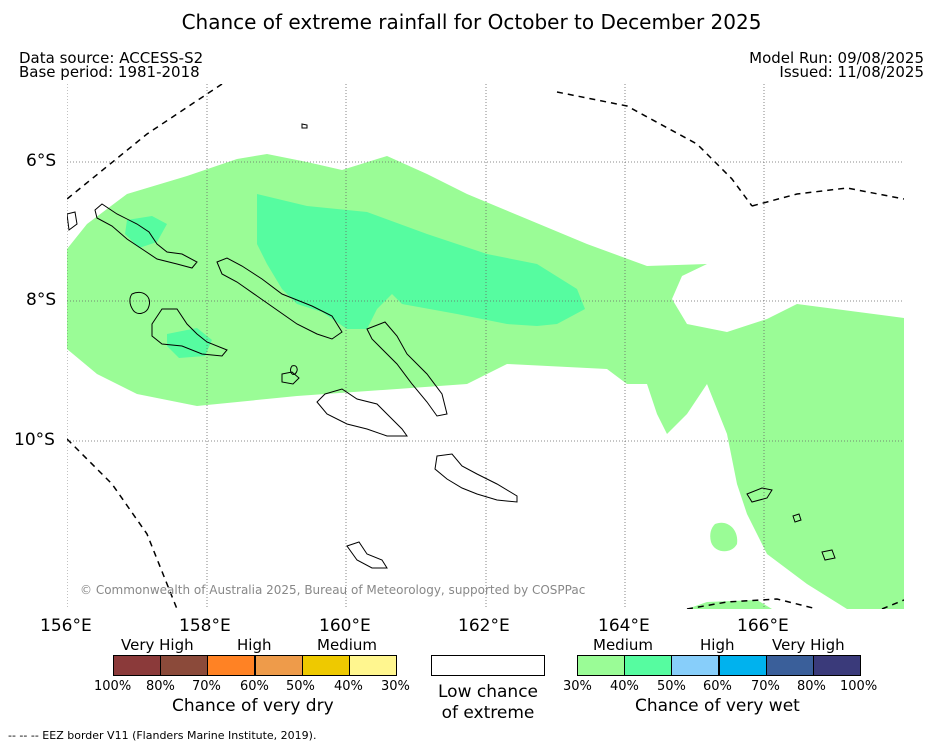  I want to click on low-chance-caption-line2: of extreme, so click(488, 713).